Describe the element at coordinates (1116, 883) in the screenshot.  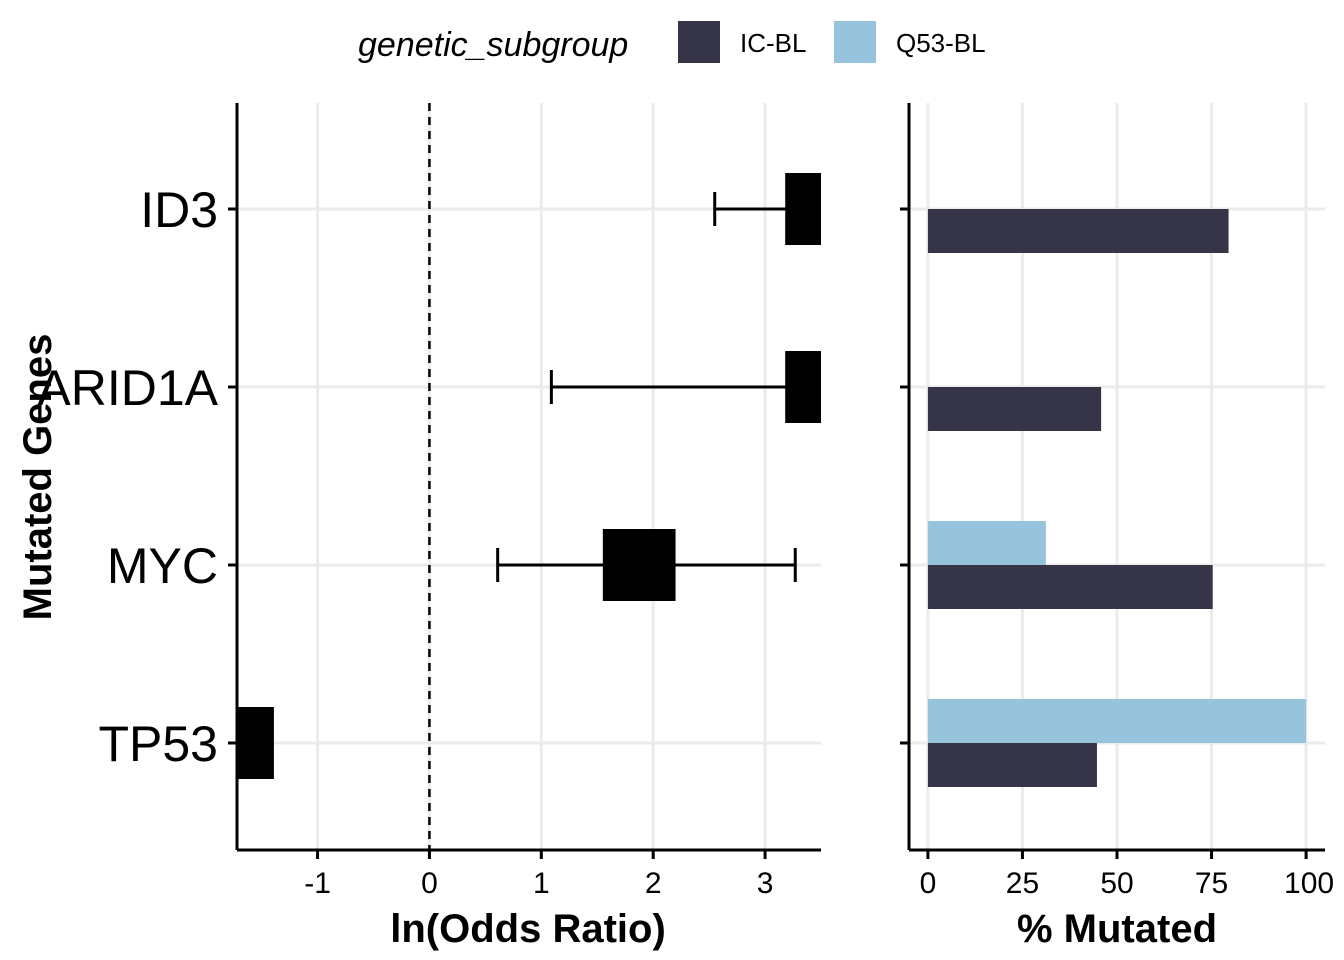
I see `bar-x-tick-label: 50` at that location.